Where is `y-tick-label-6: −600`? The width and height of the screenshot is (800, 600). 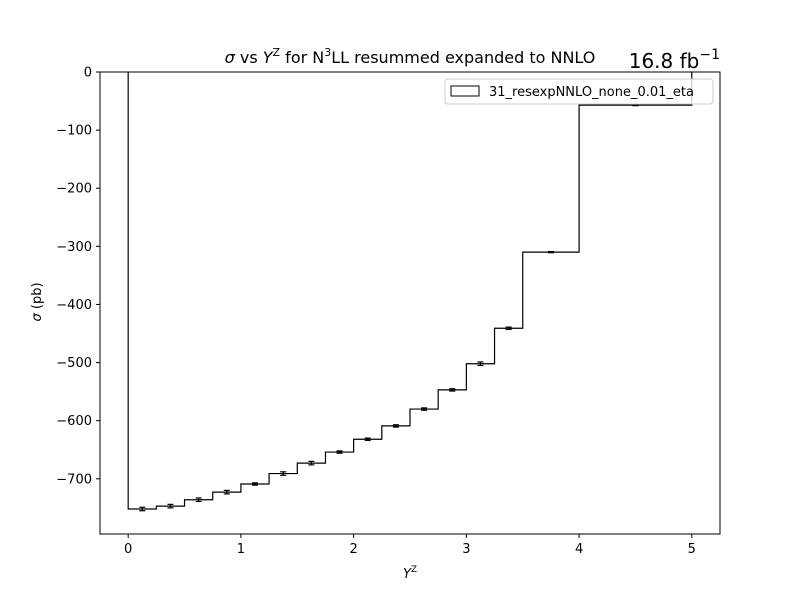
y-tick-label-6: −600 is located at coordinates (74, 421).